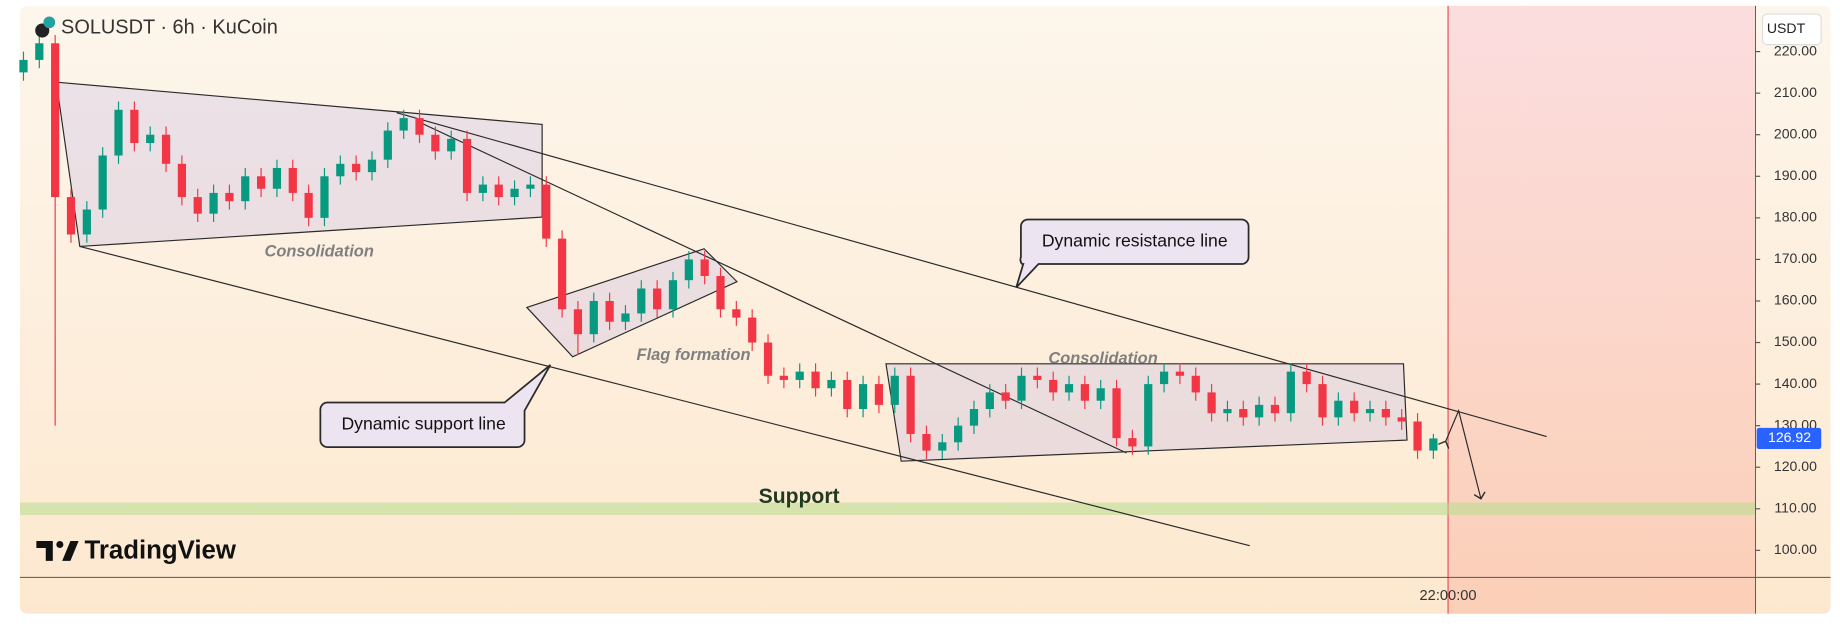  I want to click on y-tick-label: 170.00, so click(1795, 258).